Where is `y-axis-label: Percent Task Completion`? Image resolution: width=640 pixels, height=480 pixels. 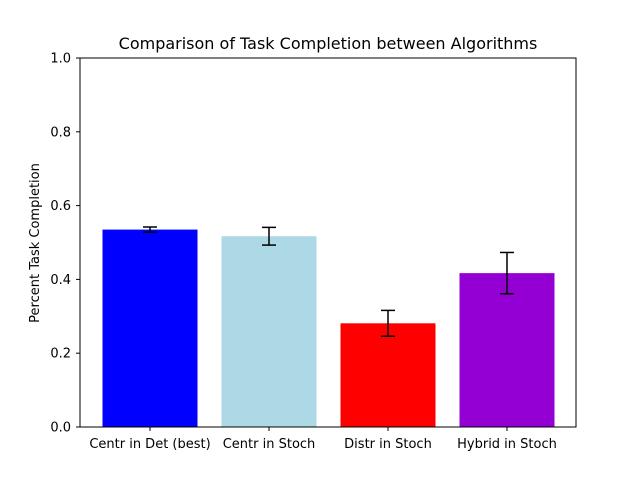 y-axis-label: Percent Task Completion is located at coordinates (35, 243).